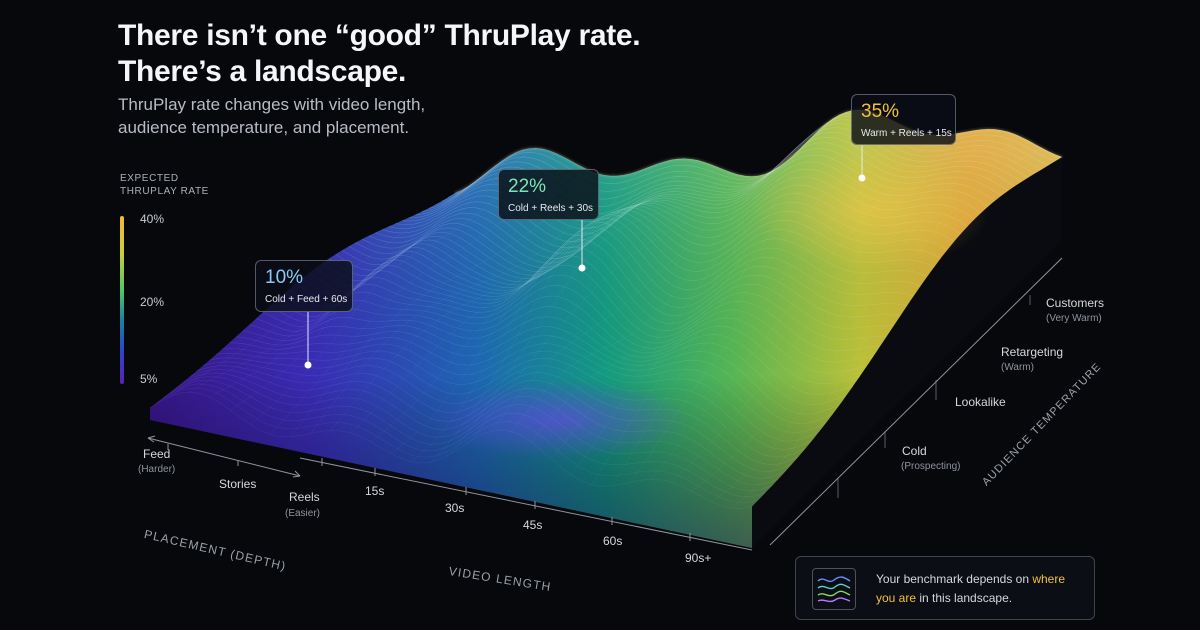  Describe the element at coordinates (157, 454) in the screenshot. I see `placement-label-feed: Feed` at that location.